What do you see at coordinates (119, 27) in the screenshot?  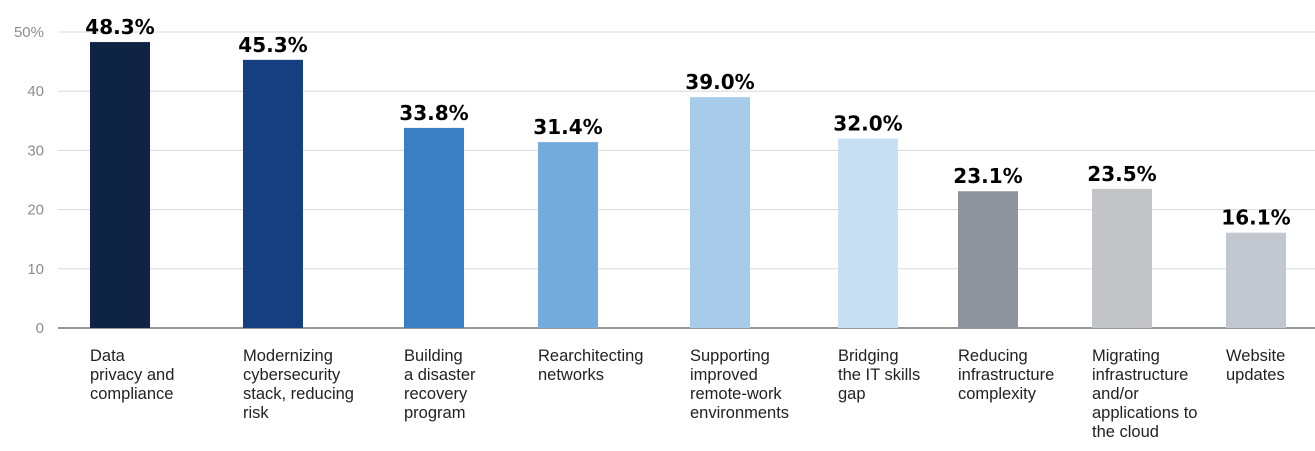 I see `data-label: 48.3%` at bounding box center [119, 27].